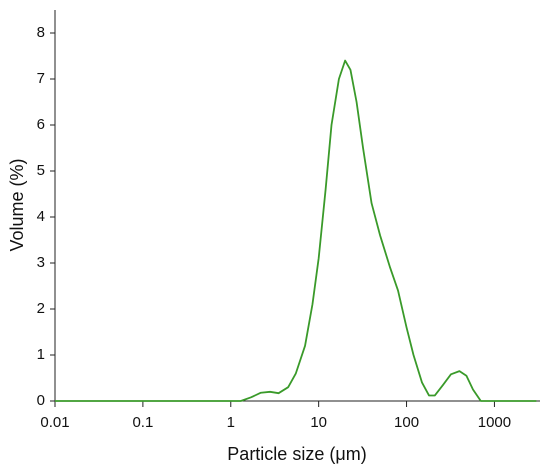  What do you see at coordinates (41, 78) in the screenshot?
I see `y-tick-label: 7` at bounding box center [41, 78].